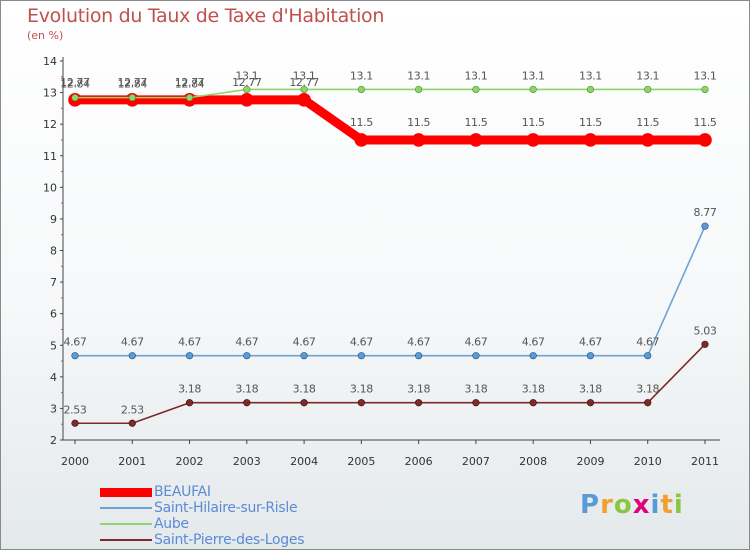  I want to click on y-tick-label: 14, so click(50, 61).